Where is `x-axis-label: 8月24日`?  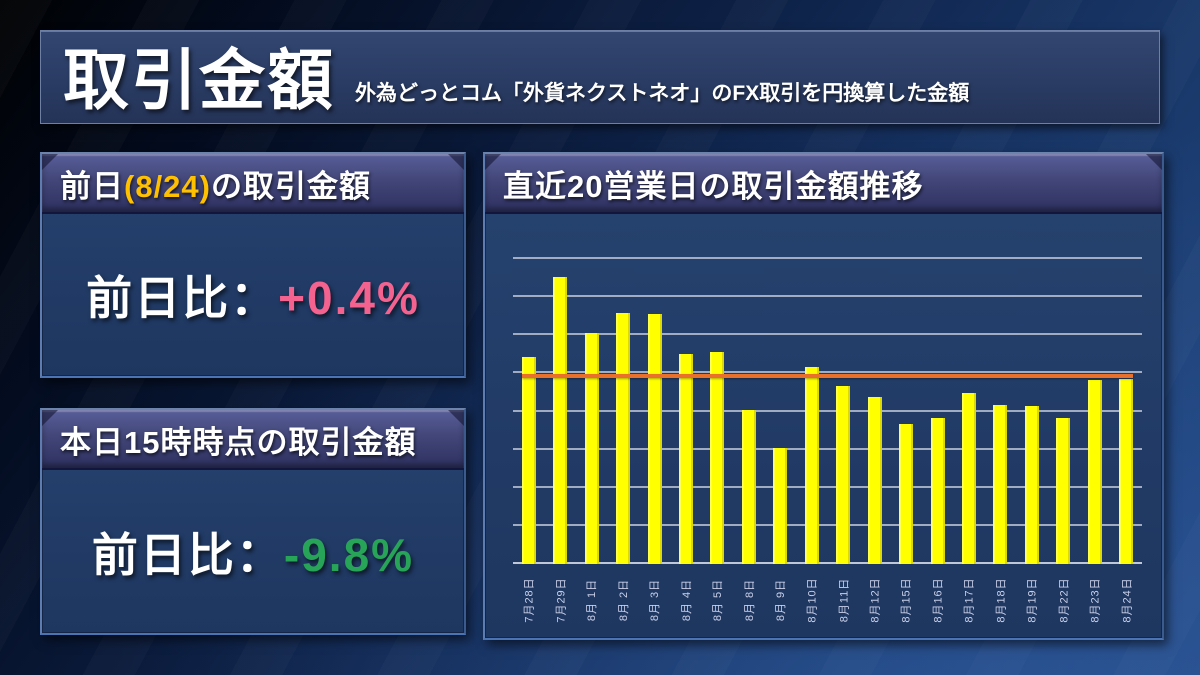 x-axis-label: 8月24日 is located at coordinates (1127, 600).